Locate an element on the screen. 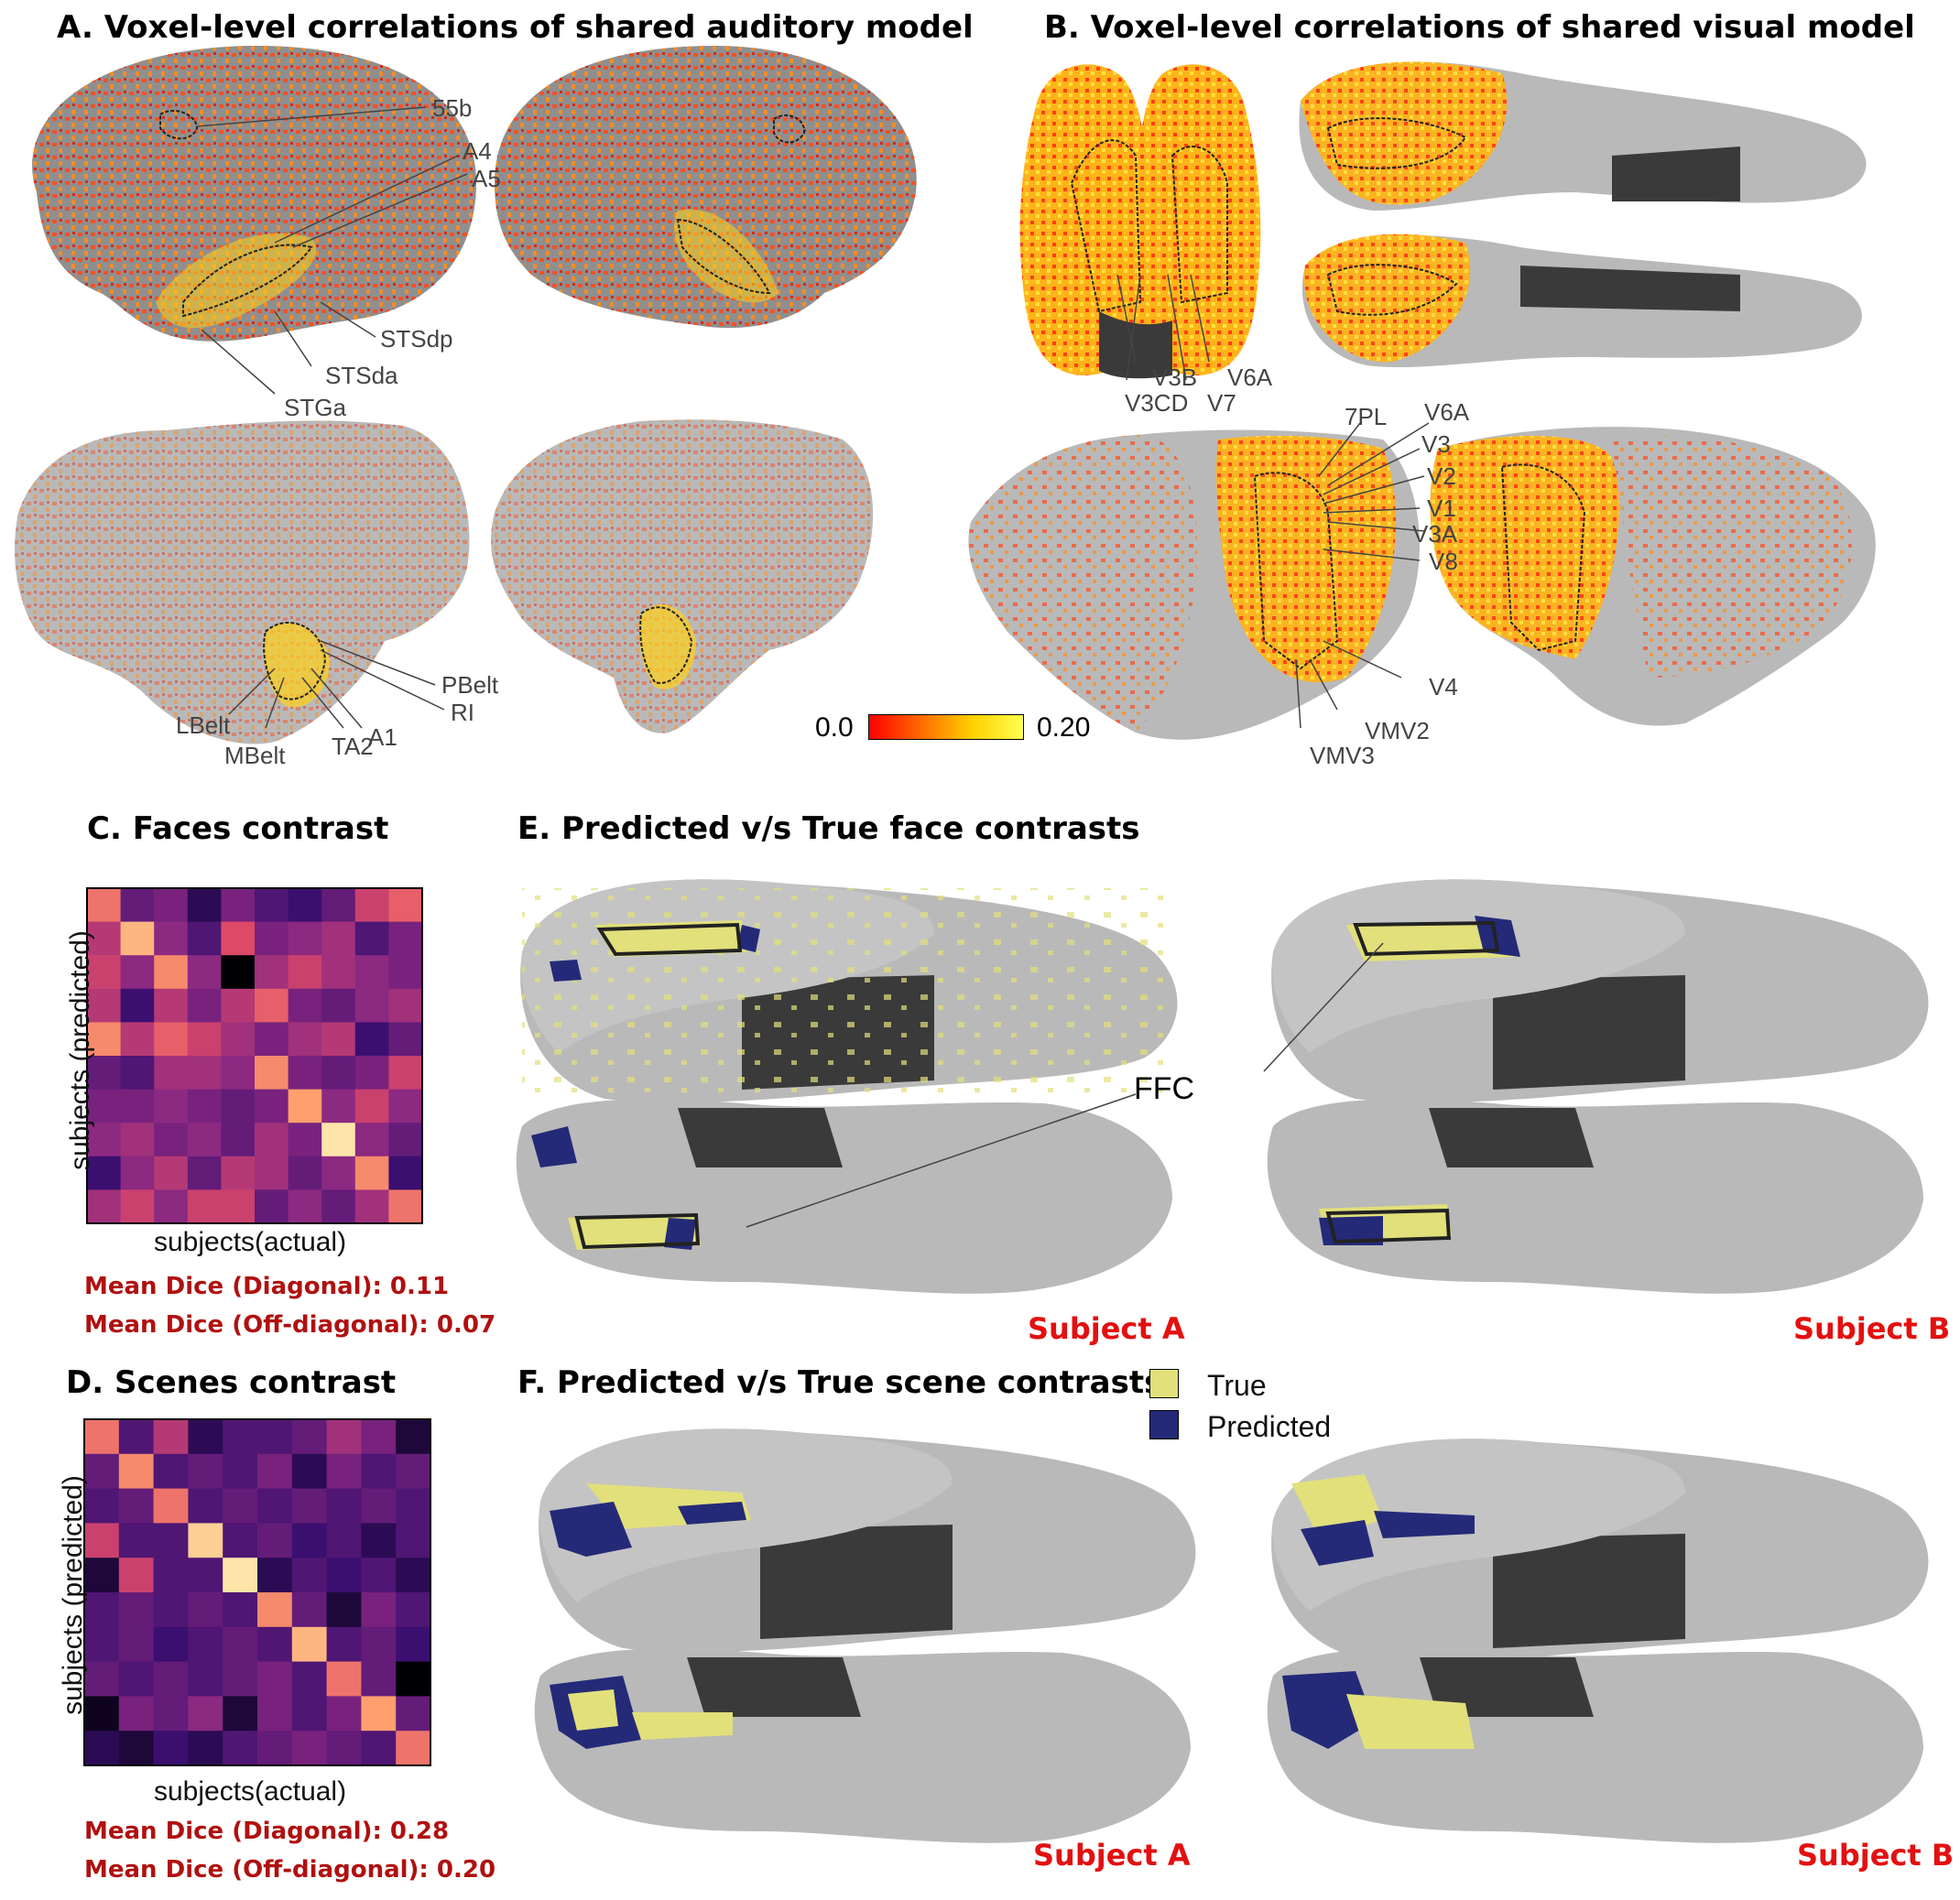 This screenshot has height=1900, width=1960. legend-predicted-label: Predicted is located at coordinates (1269, 1426).